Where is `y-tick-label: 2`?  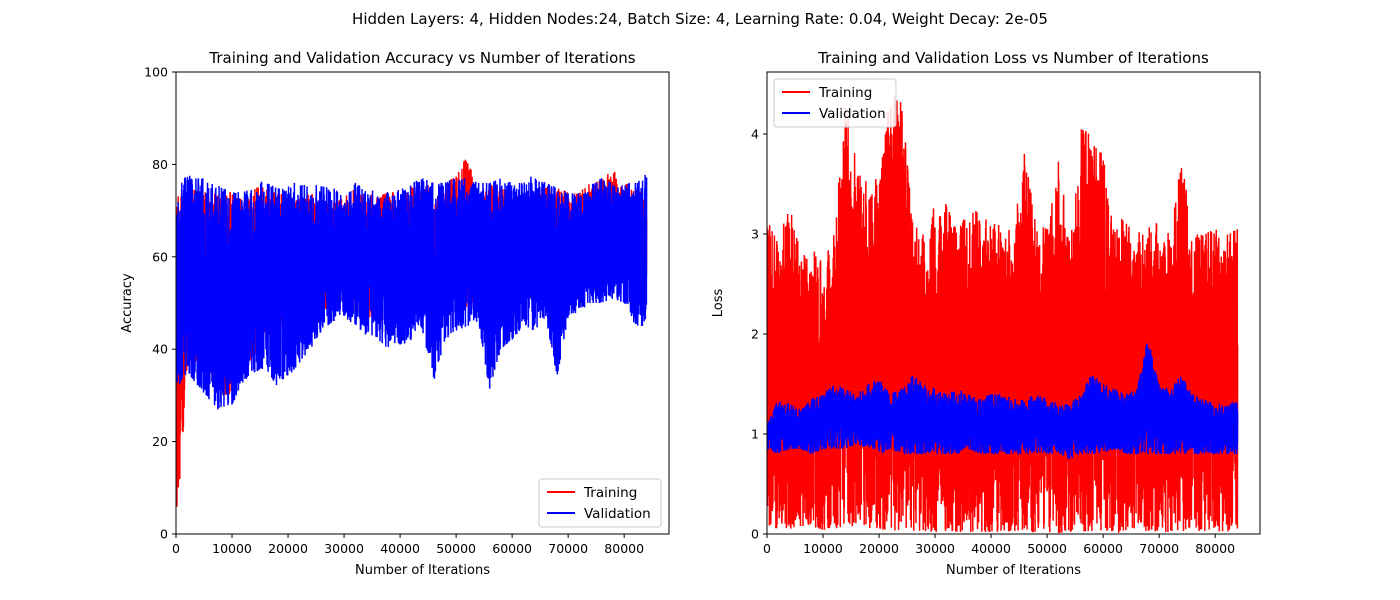
y-tick-label: 2 is located at coordinates (755, 334).